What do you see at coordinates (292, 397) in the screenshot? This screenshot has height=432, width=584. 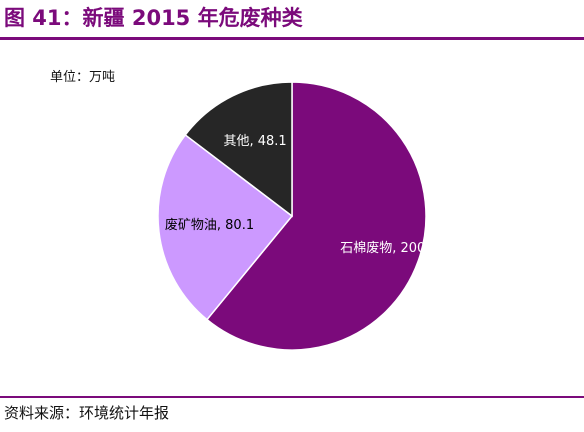 I see `source-divider` at bounding box center [292, 397].